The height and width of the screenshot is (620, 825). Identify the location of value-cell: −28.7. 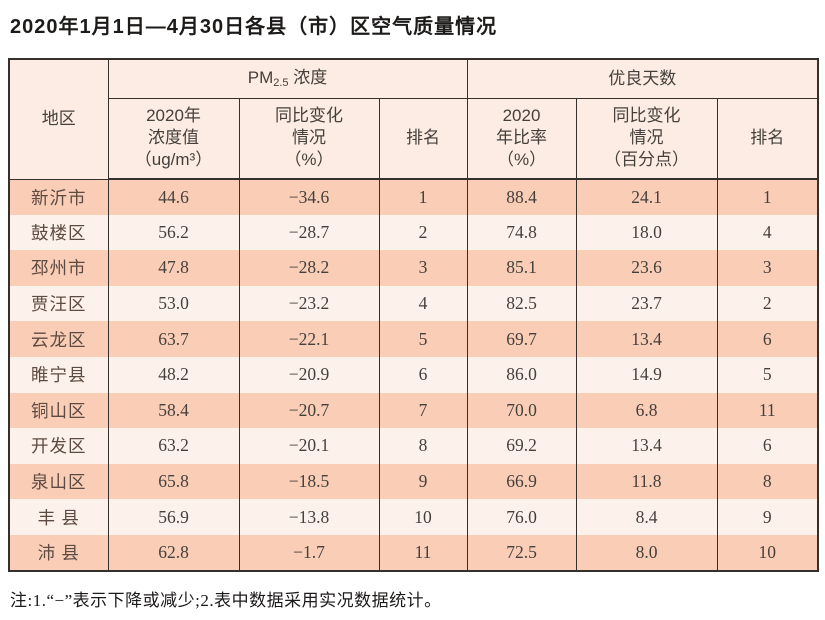
(309, 232).